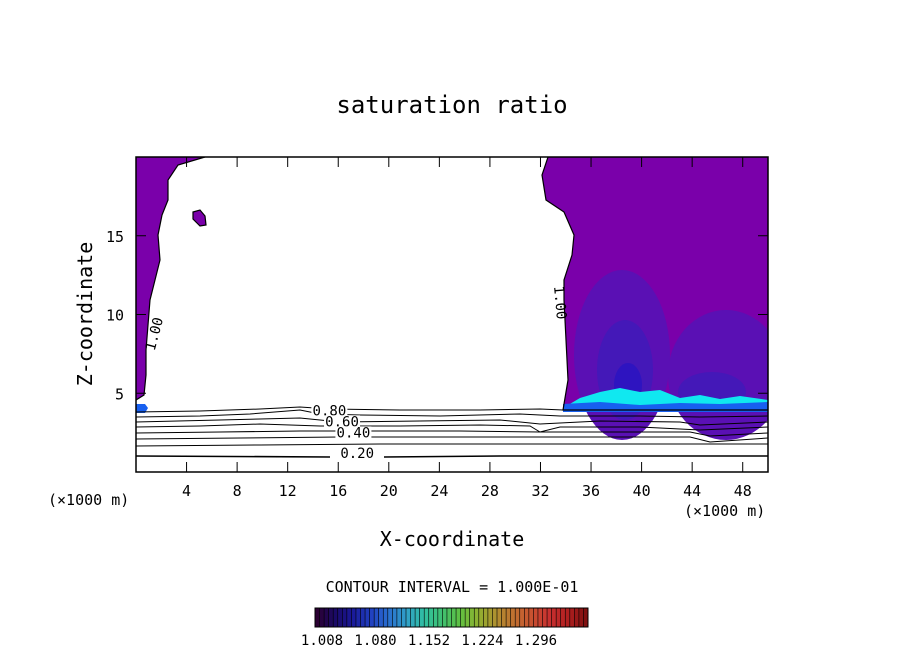  I want to click on contour-line-1-00-blob, so click(199, 218).